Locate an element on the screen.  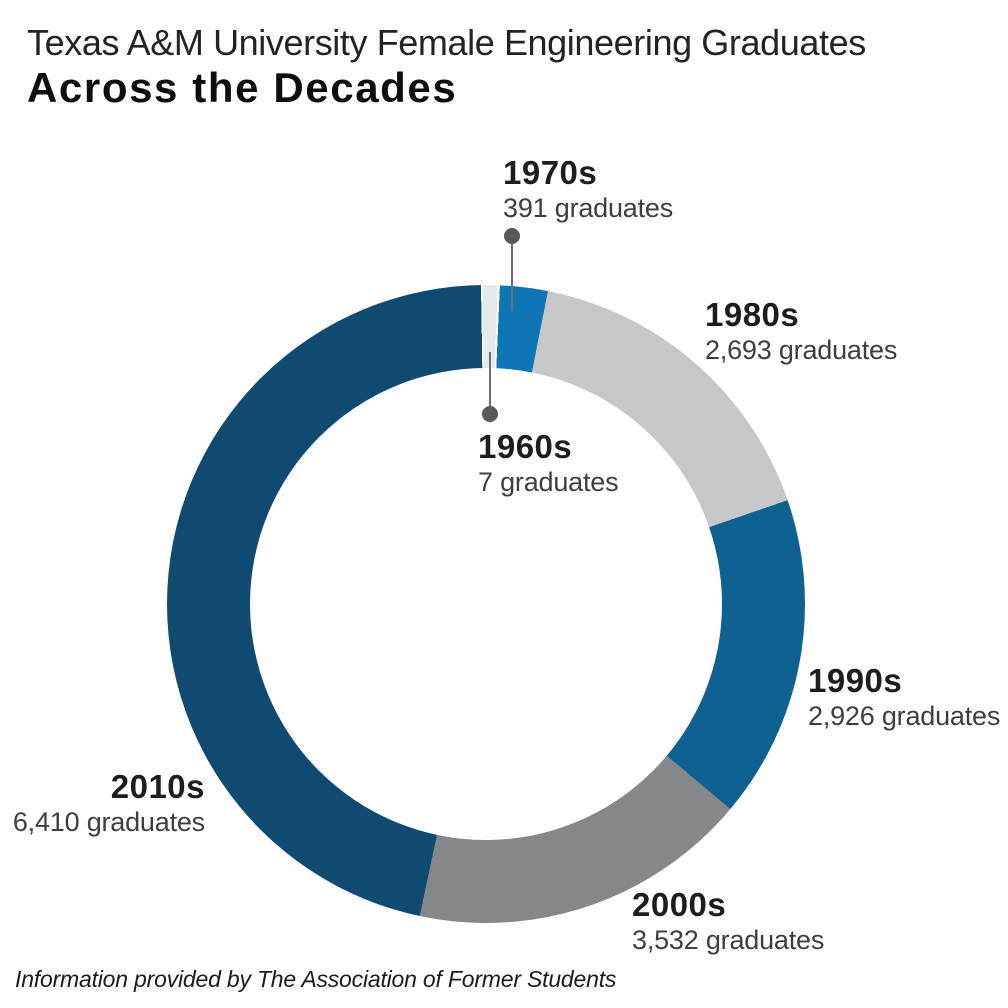
decade-title-2010s: 2010s is located at coordinates (157, 786).